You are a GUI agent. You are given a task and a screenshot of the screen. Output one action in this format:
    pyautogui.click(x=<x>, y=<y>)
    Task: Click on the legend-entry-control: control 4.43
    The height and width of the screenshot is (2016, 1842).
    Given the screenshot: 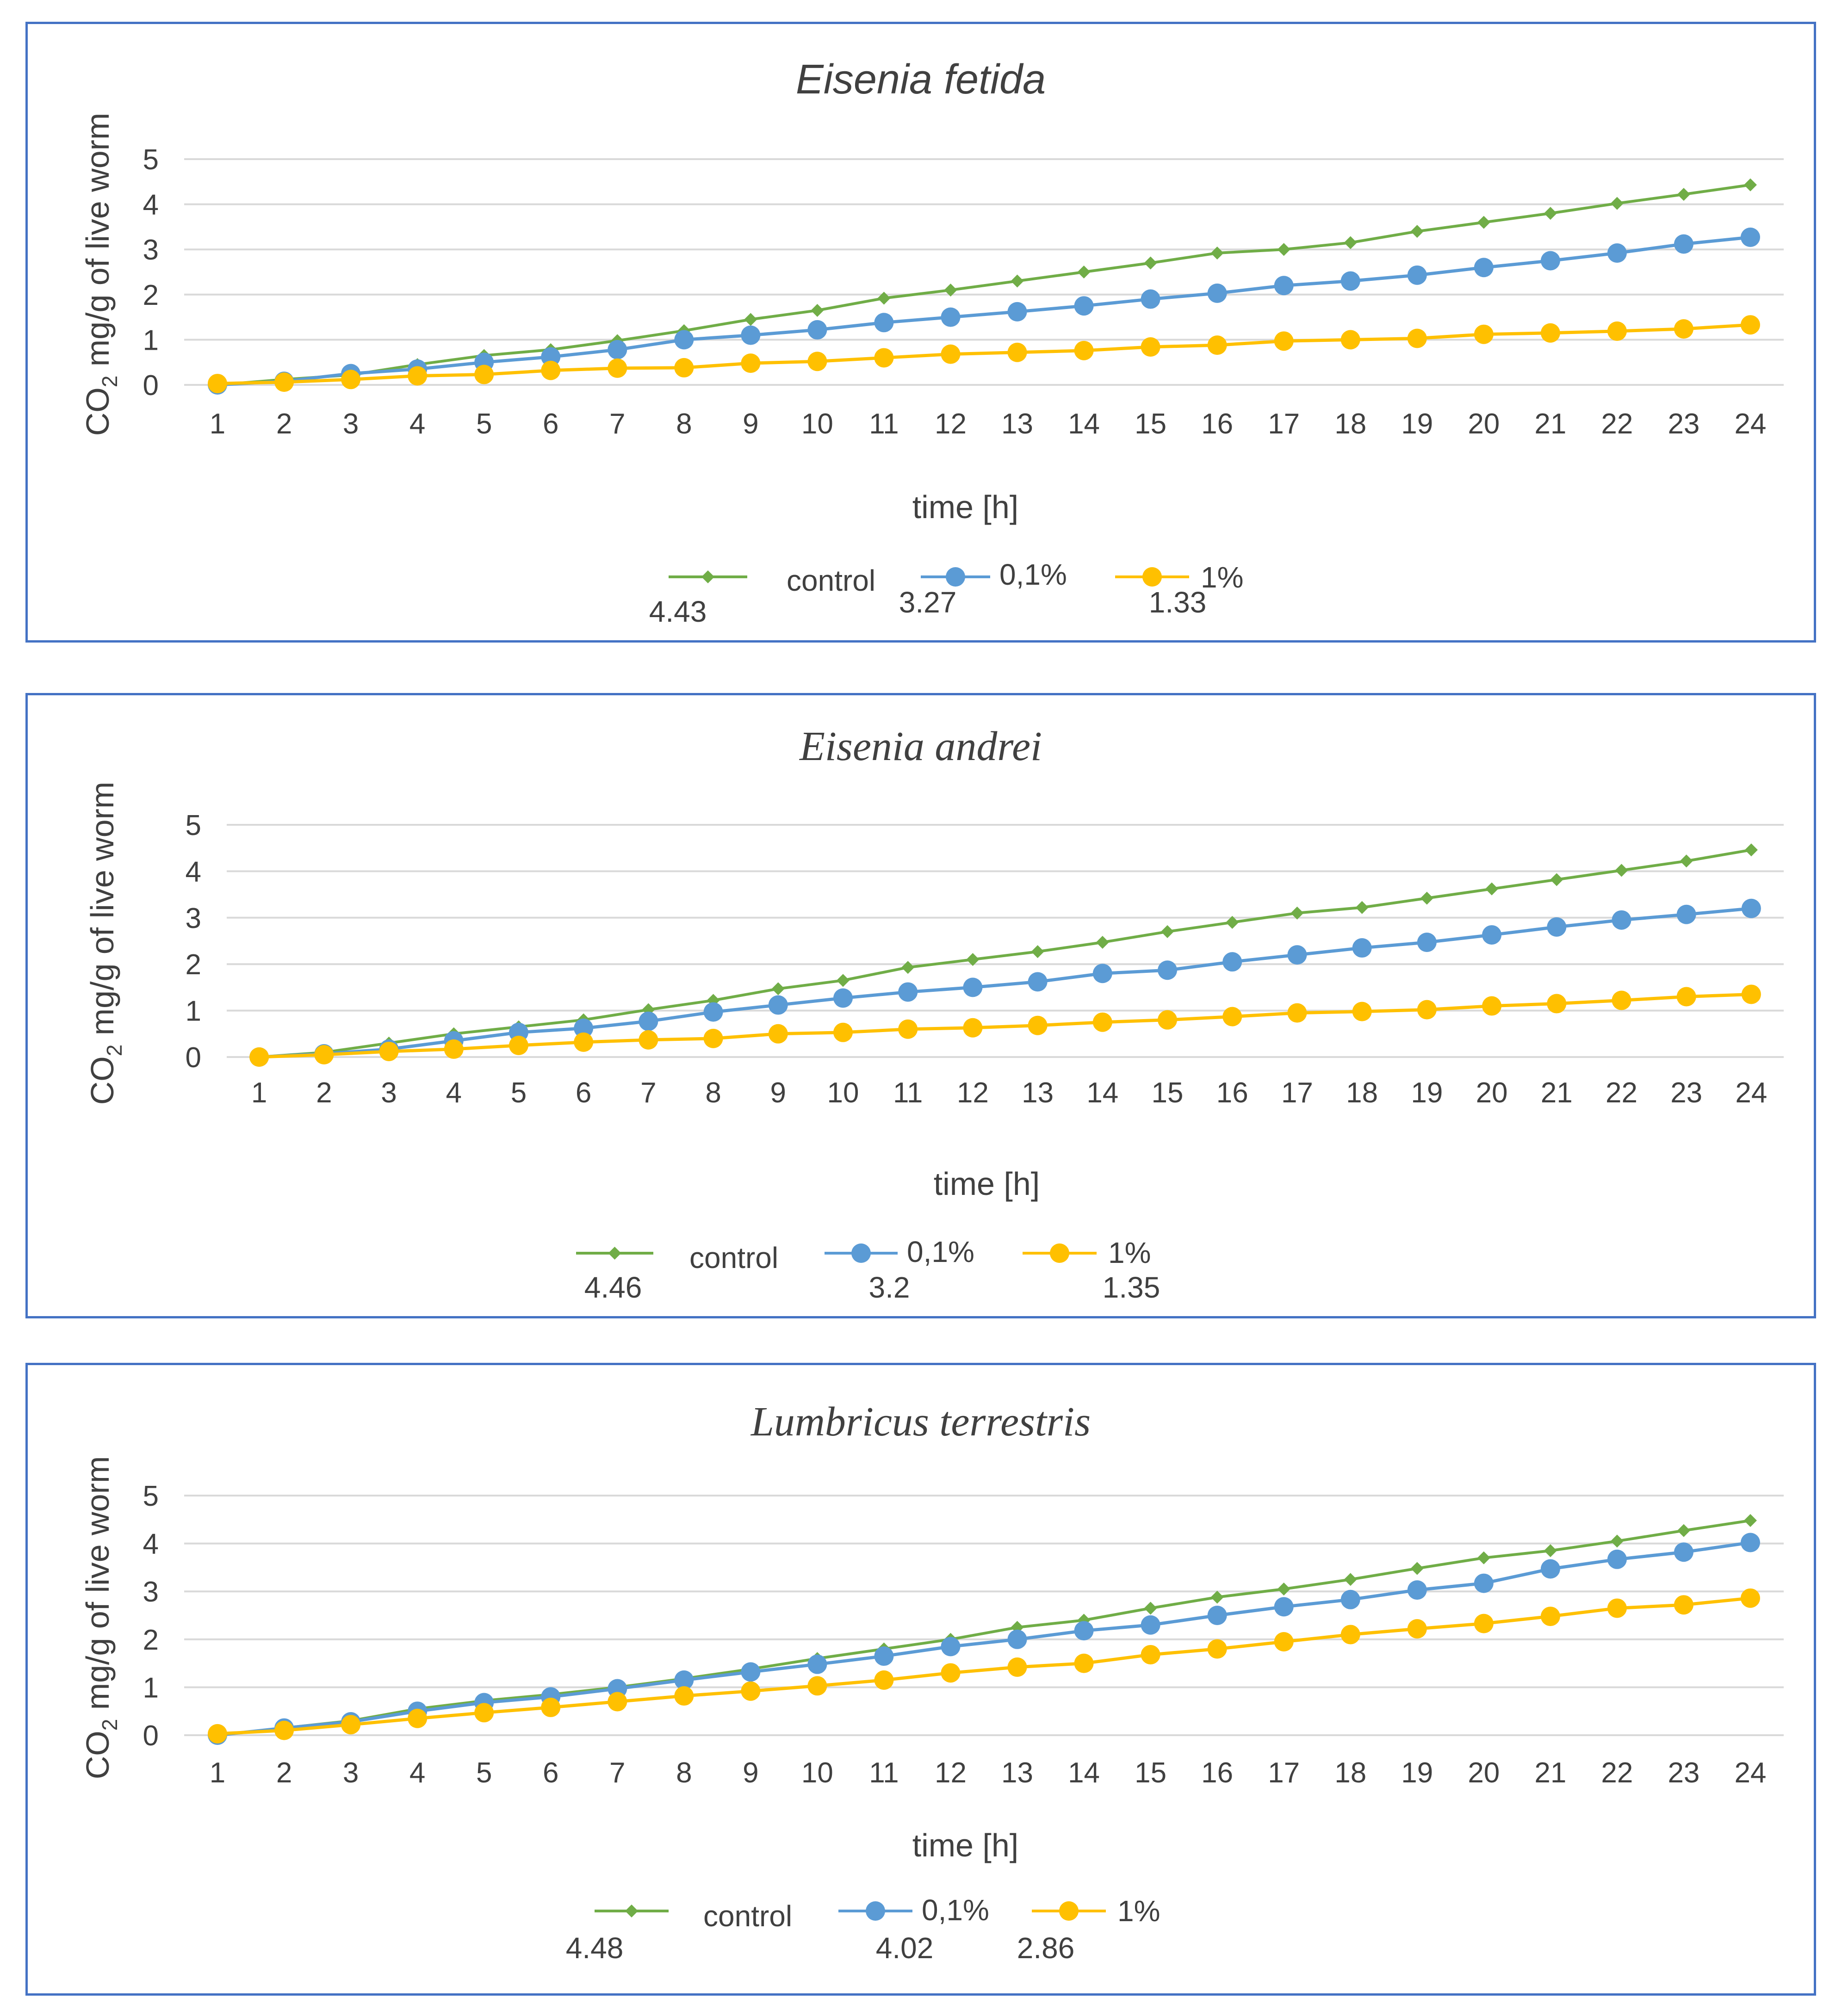 What is the action you would take?
    pyautogui.click(x=762, y=596)
    